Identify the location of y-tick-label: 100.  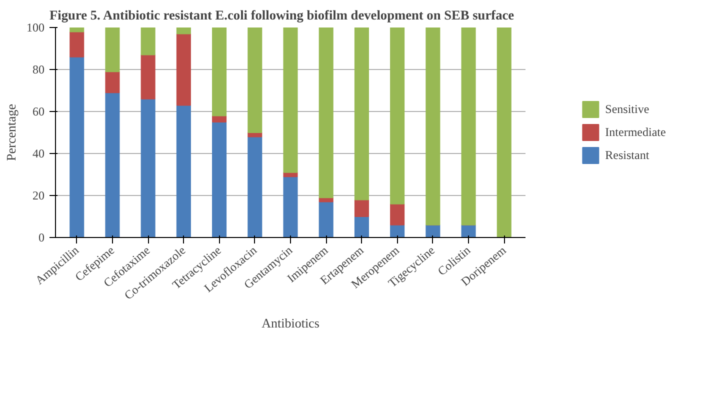
(35, 27).